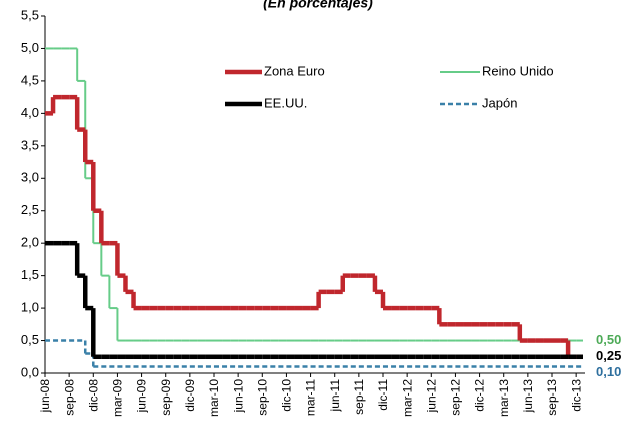 Image resolution: width=629 pixels, height=432 pixels. What do you see at coordinates (30, 79) in the screenshot?
I see `y-tick-label: 4,5` at bounding box center [30, 79].